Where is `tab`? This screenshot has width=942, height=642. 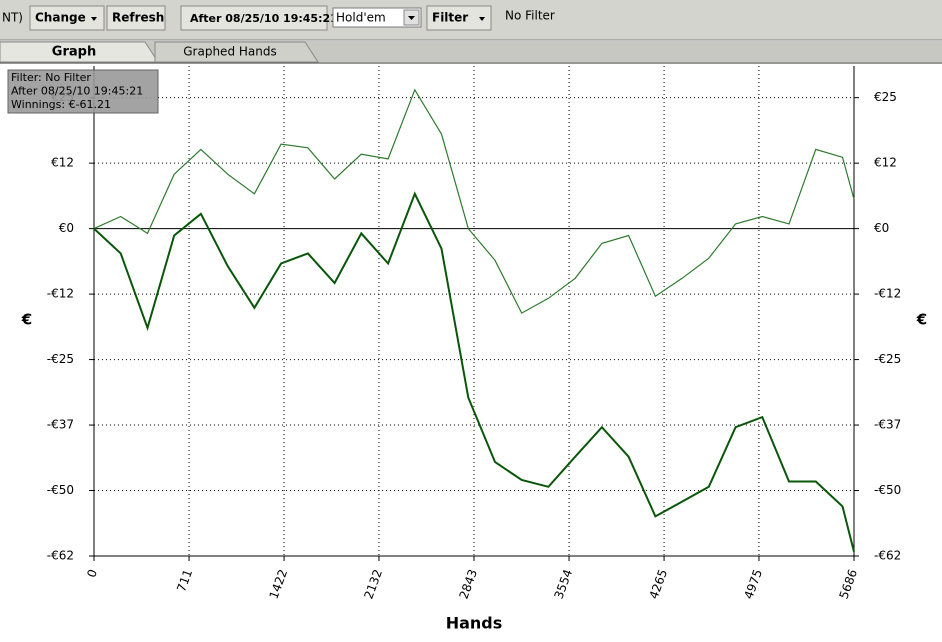 tab is located at coordinates (236, 52).